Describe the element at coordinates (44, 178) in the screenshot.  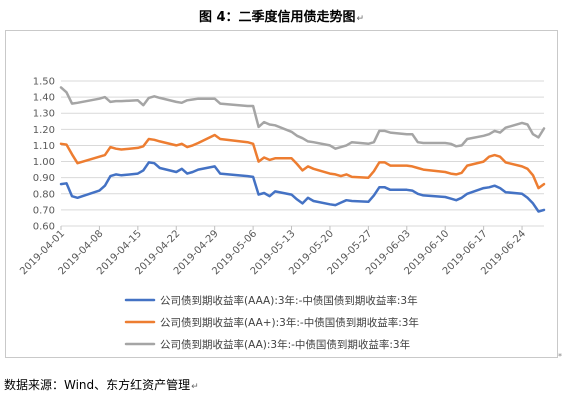
I see `y-tick-label: 0.90` at that location.